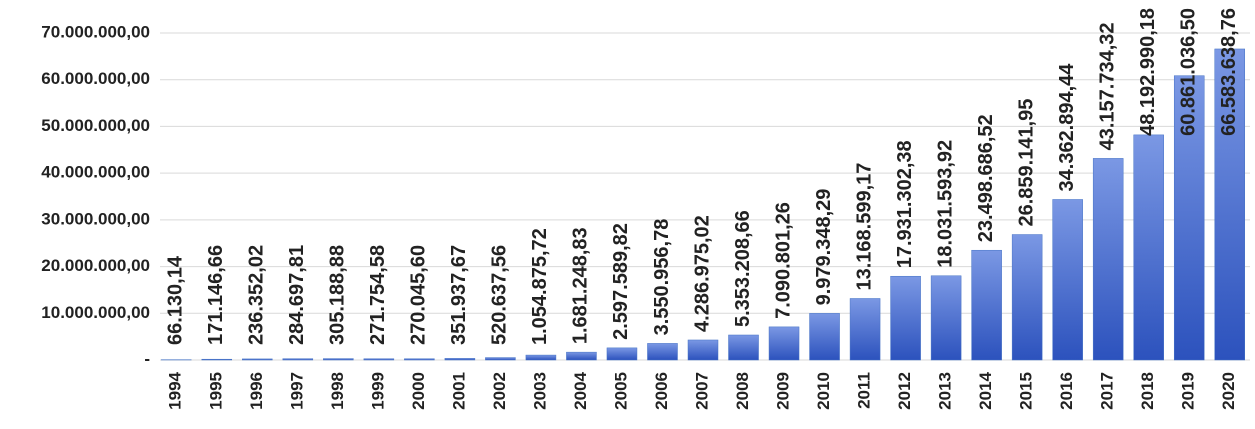 This screenshot has height=429, width=1255. What do you see at coordinates (824, 247) in the screenshot?
I see `value-label: 9.979.348,29` at bounding box center [824, 247].